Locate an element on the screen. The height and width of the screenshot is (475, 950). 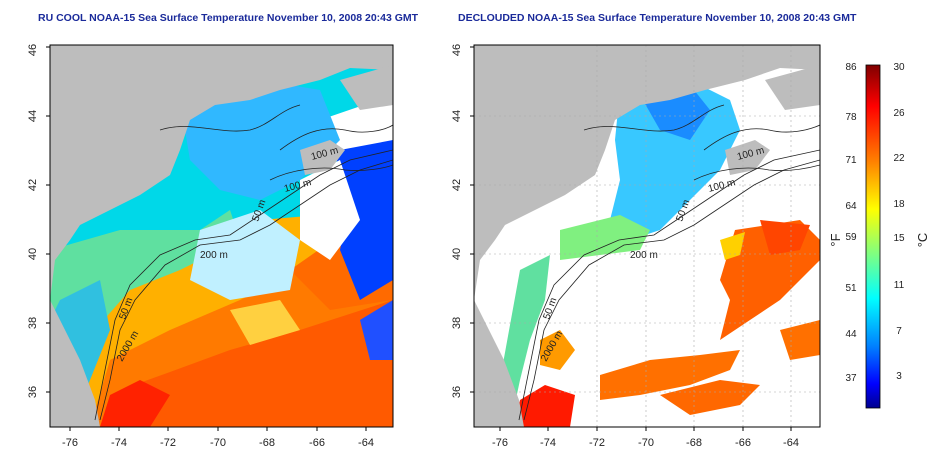
fahrenheit-tick: 59 is located at coordinates (851, 237).